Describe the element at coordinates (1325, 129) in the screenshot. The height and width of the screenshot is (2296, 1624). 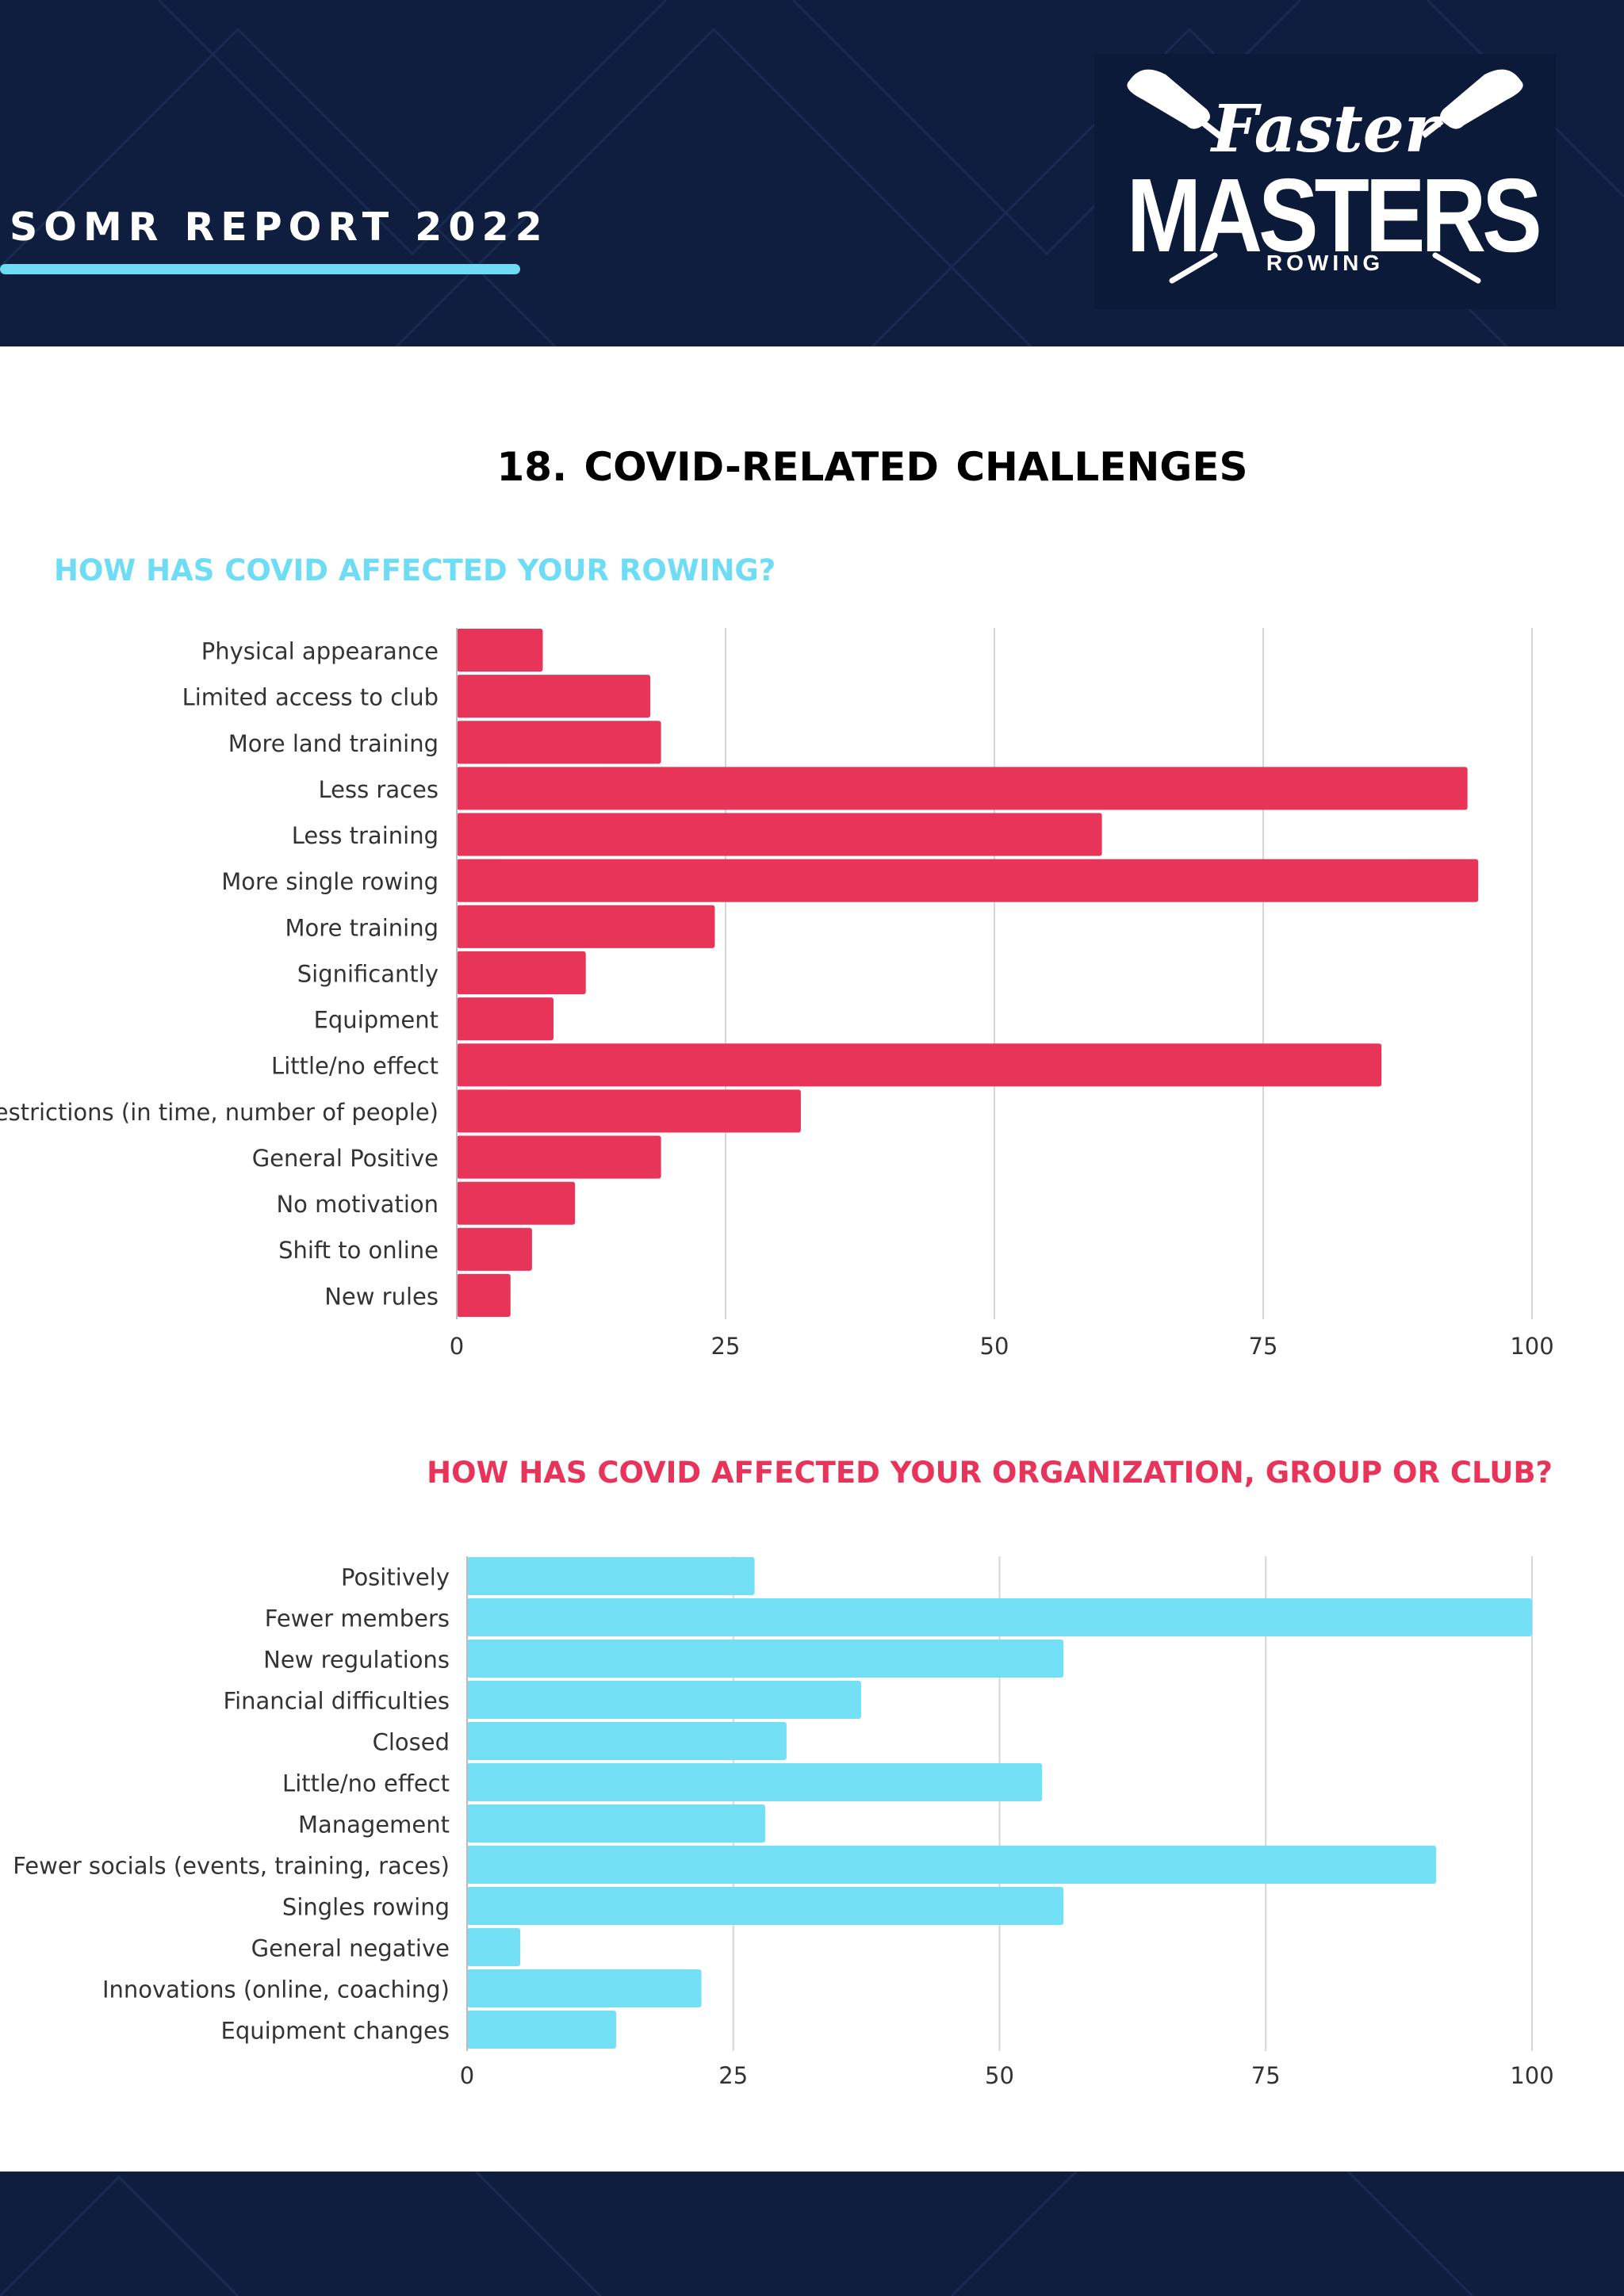
I see `logo-script-text: Faster` at that location.